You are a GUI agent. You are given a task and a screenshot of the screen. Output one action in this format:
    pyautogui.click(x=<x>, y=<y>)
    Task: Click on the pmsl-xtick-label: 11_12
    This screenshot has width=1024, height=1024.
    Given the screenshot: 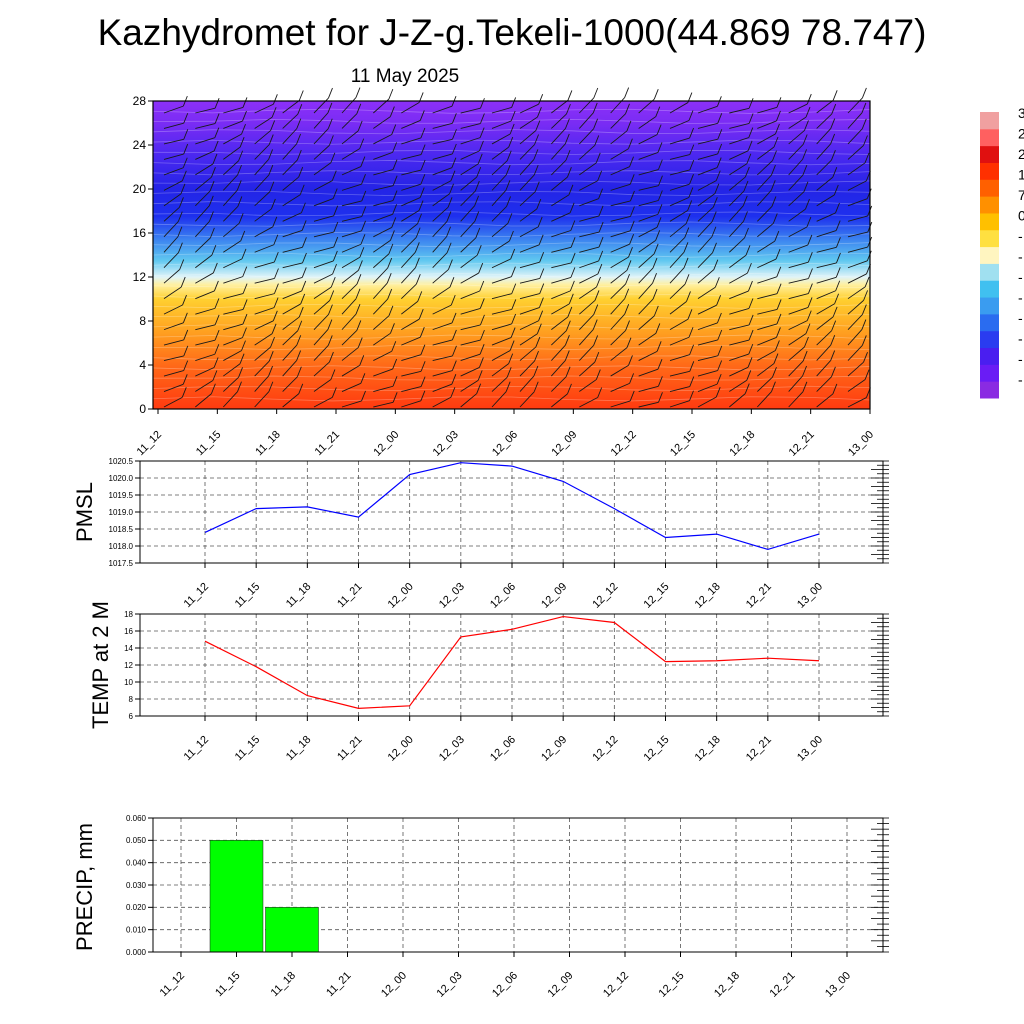 What is the action you would take?
    pyautogui.click(x=197, y=596)
    